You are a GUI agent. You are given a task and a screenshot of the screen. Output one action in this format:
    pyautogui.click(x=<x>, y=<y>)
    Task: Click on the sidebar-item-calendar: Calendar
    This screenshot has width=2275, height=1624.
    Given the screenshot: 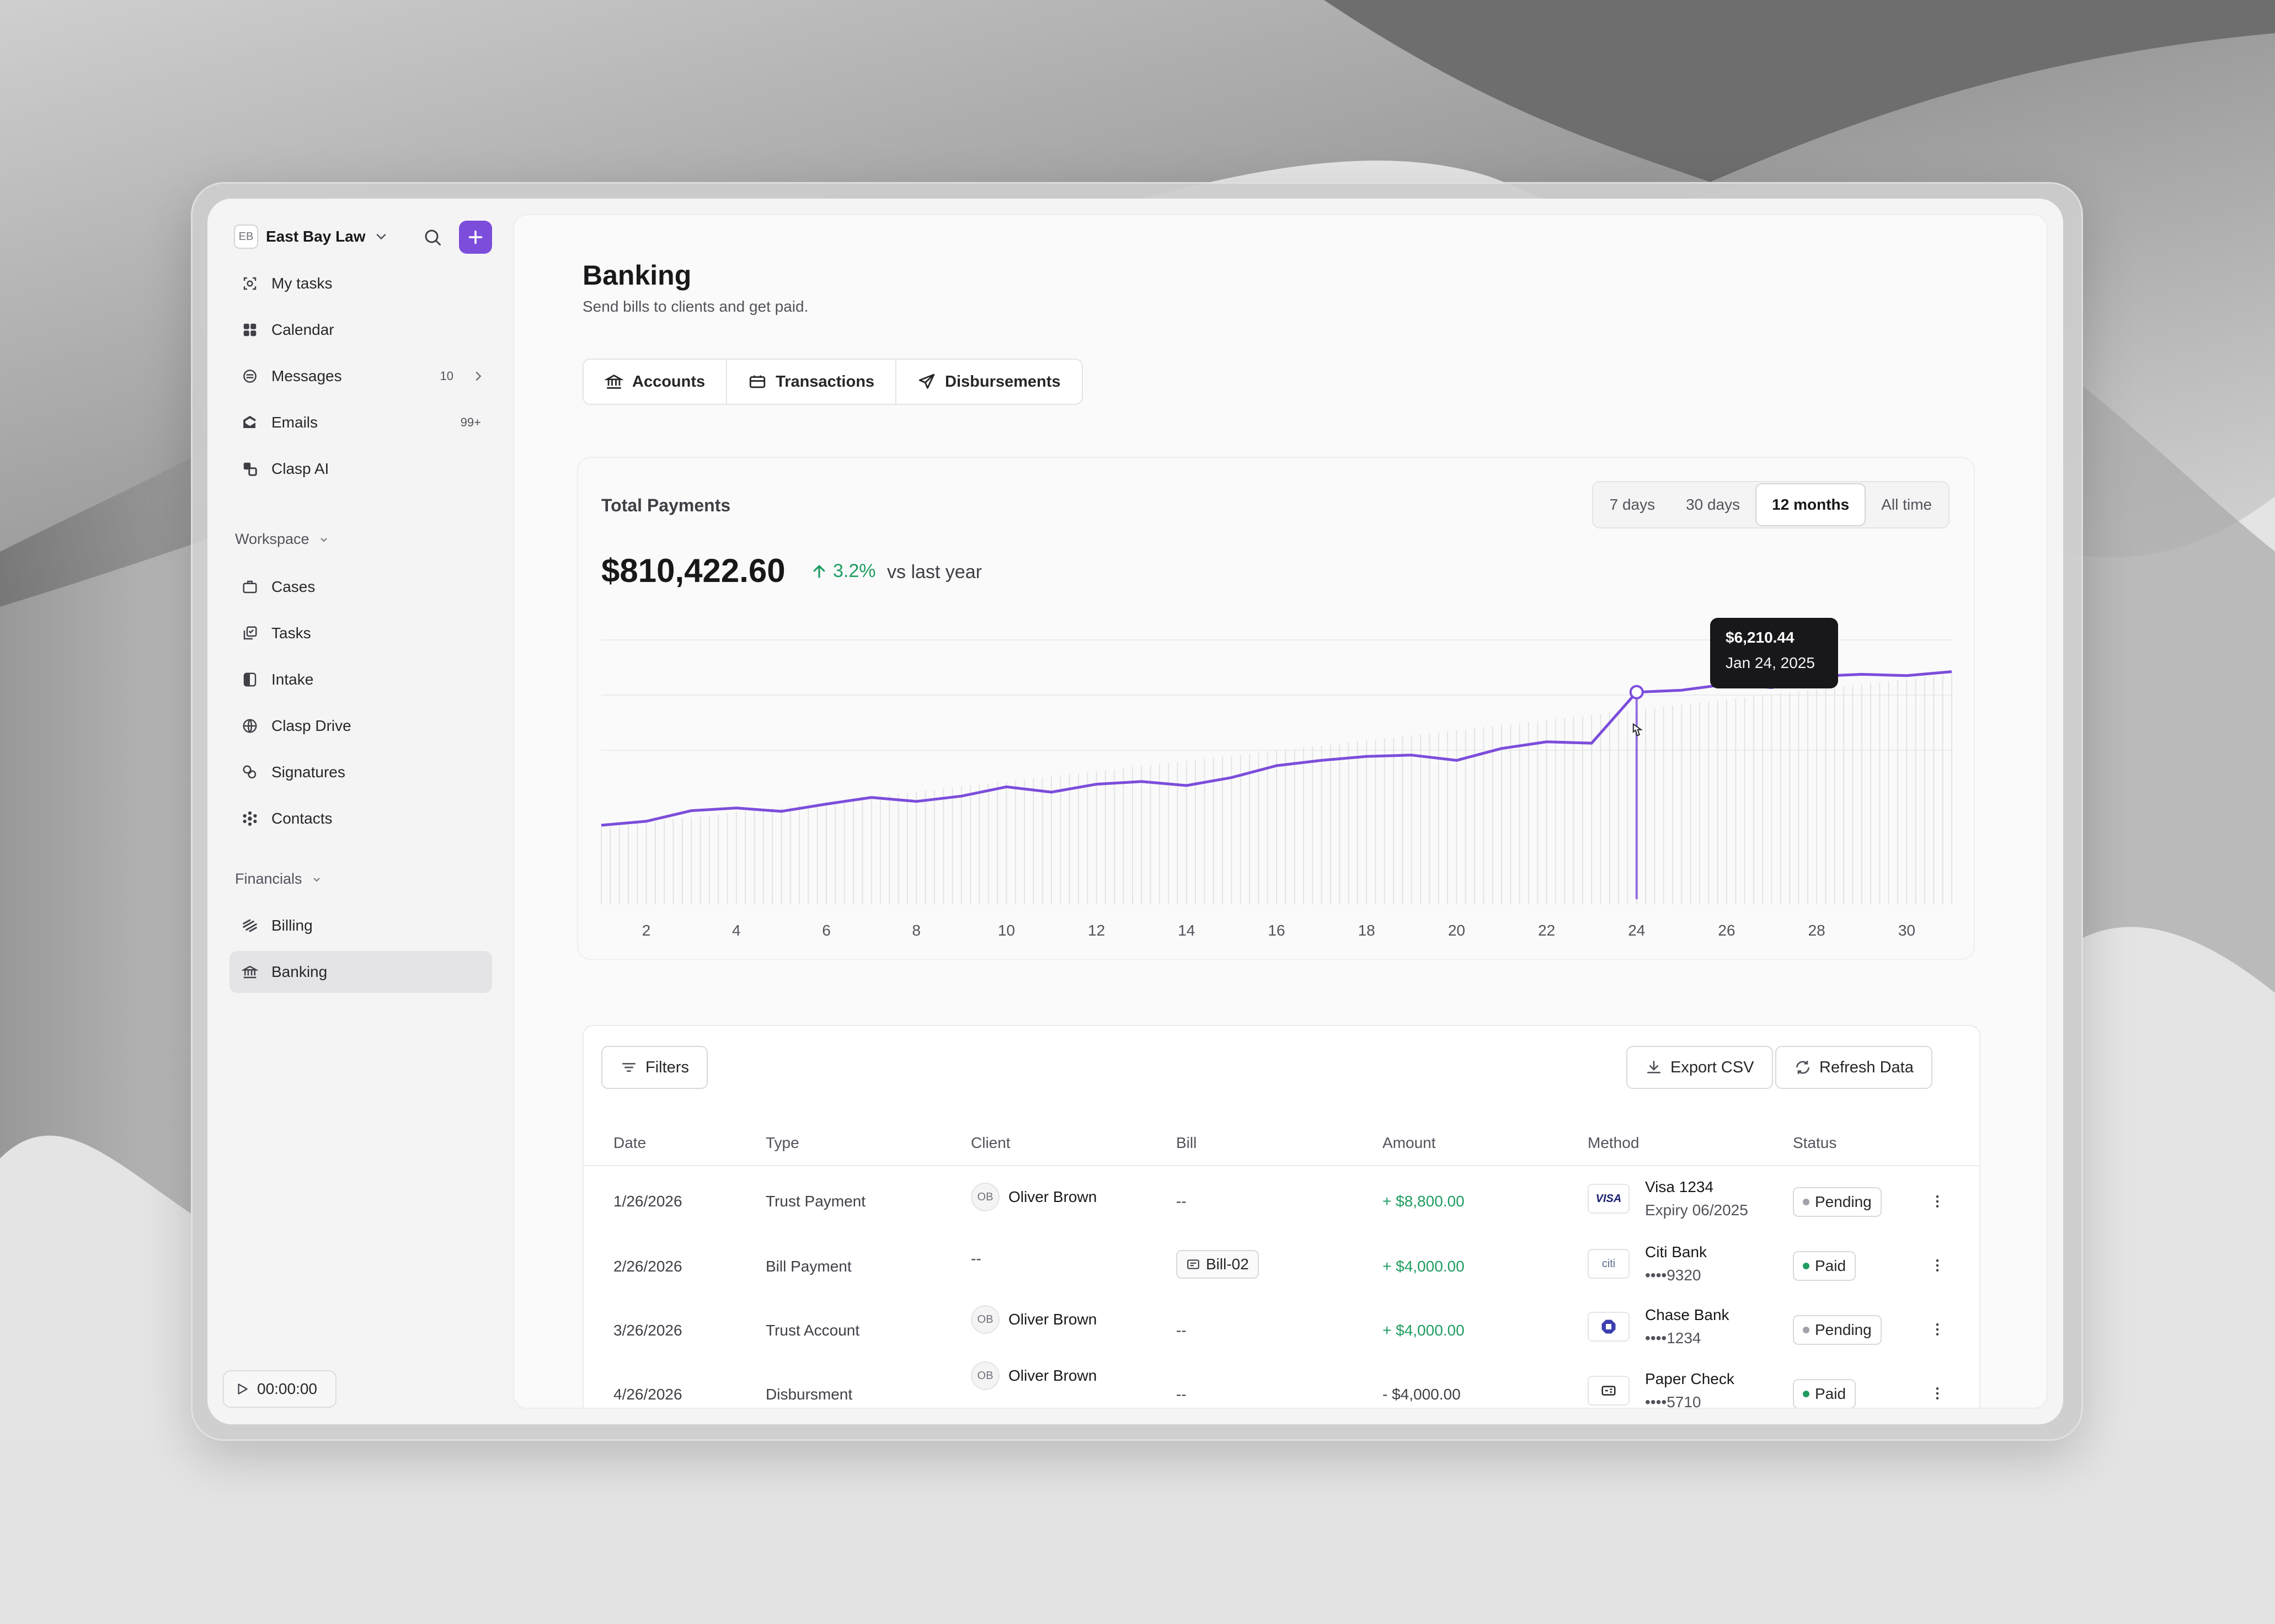 What is the action you would take?
    pyautogui.click(x=360, y=330)
    